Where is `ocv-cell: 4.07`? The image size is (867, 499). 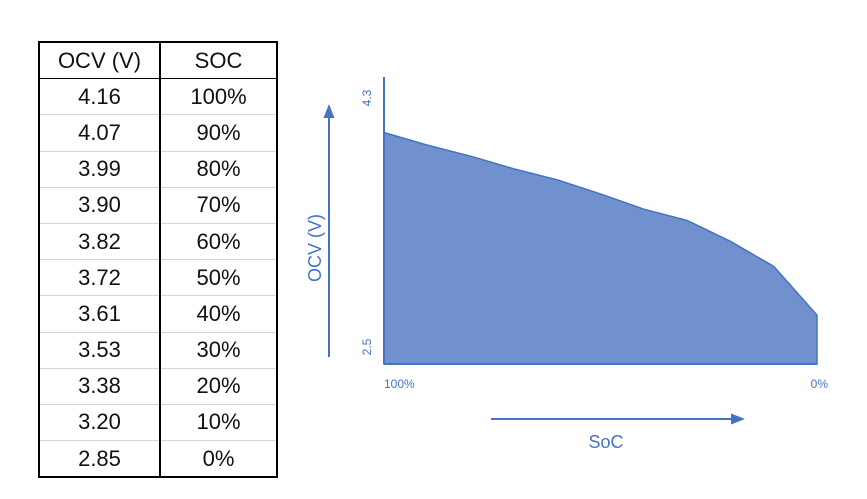 ocv-cell: 4.07 is located at coordinates (99, 133).